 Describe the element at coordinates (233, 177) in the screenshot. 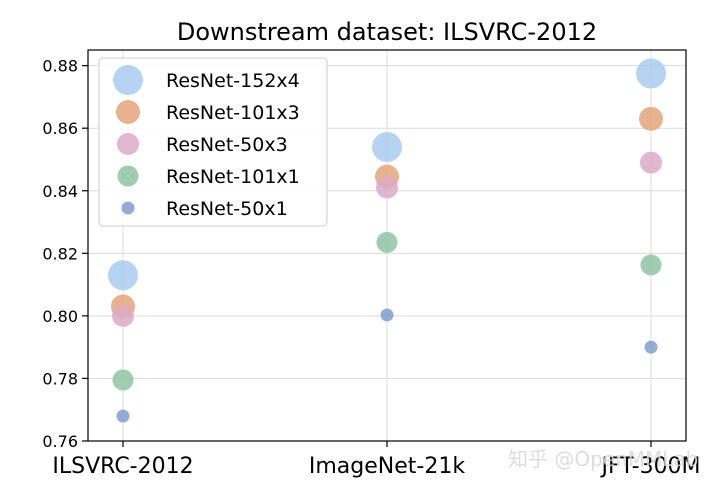

I see `legend-label: ResNet-101x1` at that location.